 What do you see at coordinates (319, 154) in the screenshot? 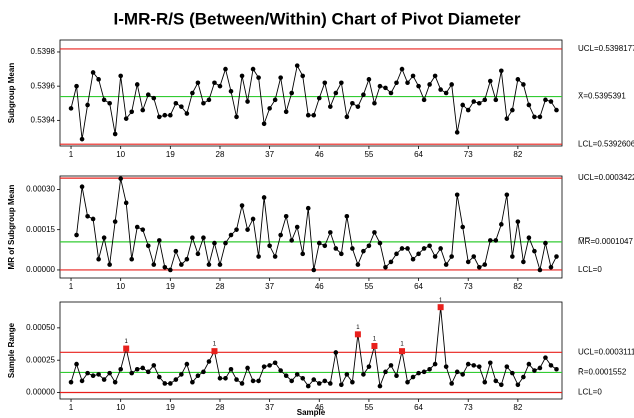
I see `x-tick-label: 46` at bounding box center [319, 154].